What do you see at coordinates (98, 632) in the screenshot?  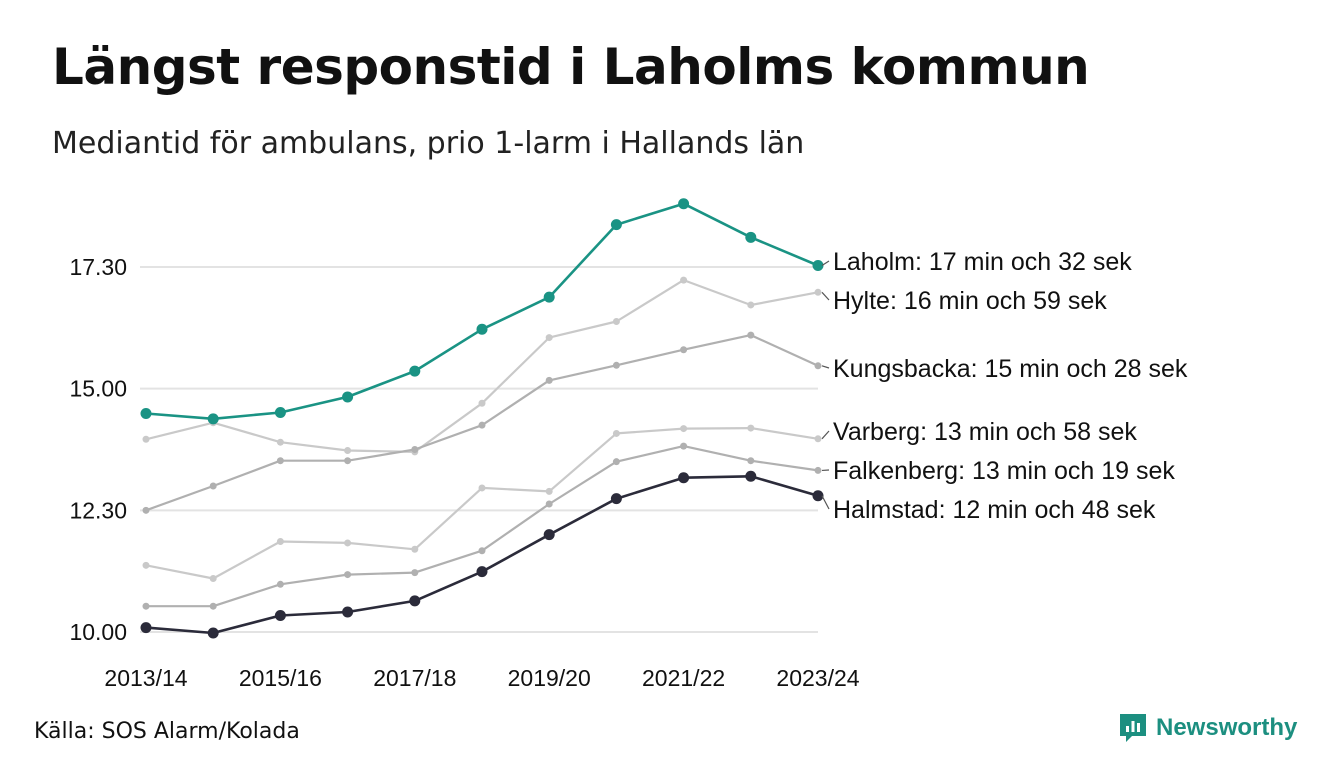 I see `y-tick-label: 10.00` at bounding box center [98, 632].